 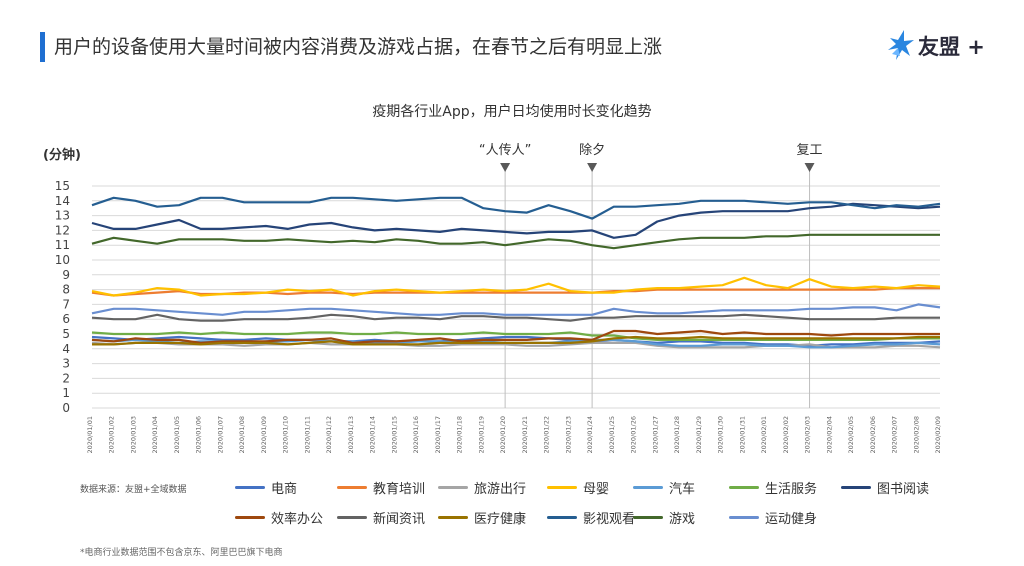 What do you see at coordinates (62, 216) in the screenshot?
I see `y-tick-label: 13` at bounding box center [62, 216].